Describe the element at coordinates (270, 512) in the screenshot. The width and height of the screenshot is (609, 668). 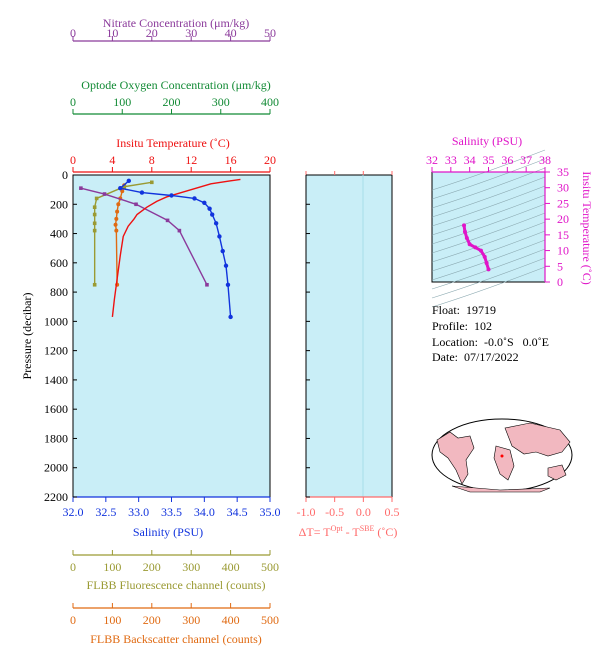
I see `salinity-tick-label: 35.0` at that location.